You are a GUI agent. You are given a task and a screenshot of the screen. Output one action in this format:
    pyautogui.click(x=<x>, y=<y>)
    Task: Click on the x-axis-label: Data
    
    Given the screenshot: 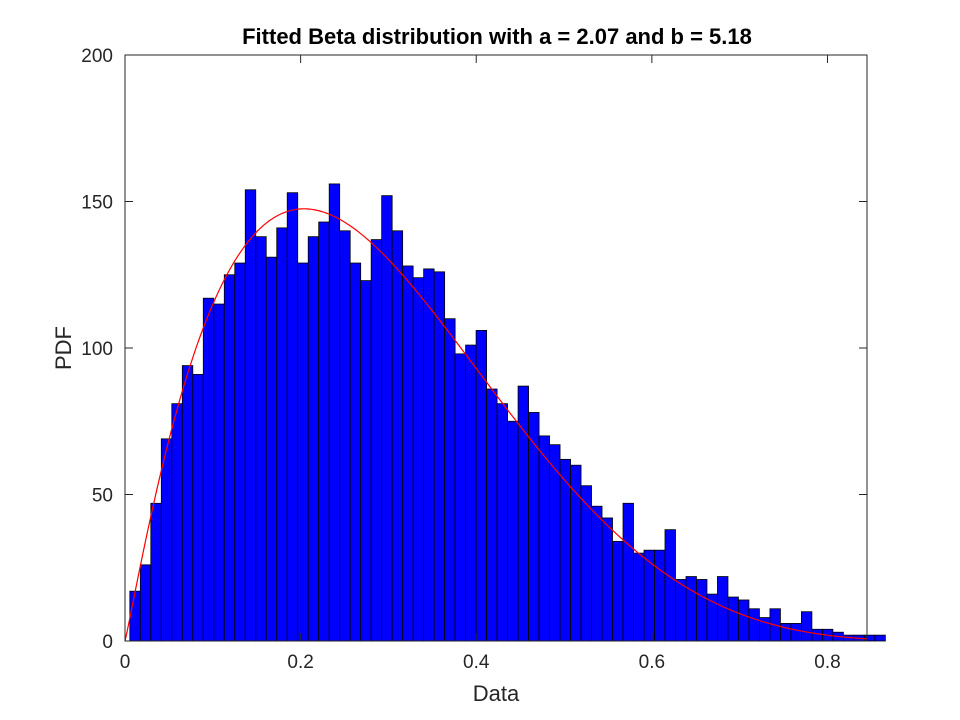 What is the action you would take?
    pyautogui.click(x=496, y=693)
    